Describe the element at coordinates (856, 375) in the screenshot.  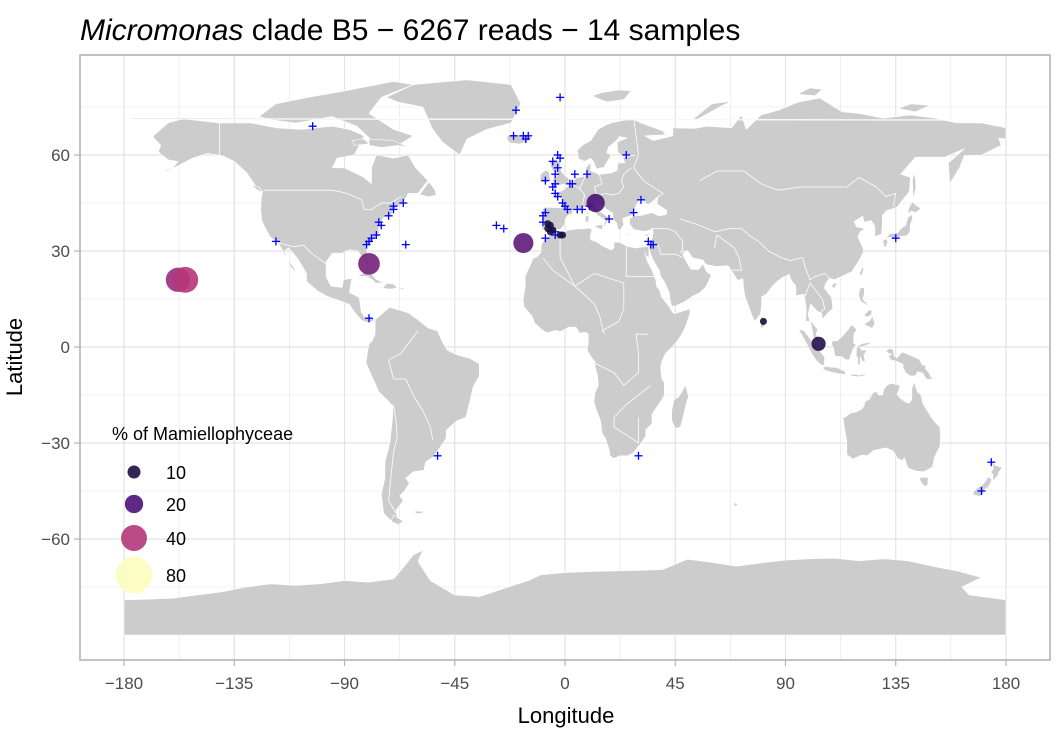
I see `land-lesser-sunda` at that location.